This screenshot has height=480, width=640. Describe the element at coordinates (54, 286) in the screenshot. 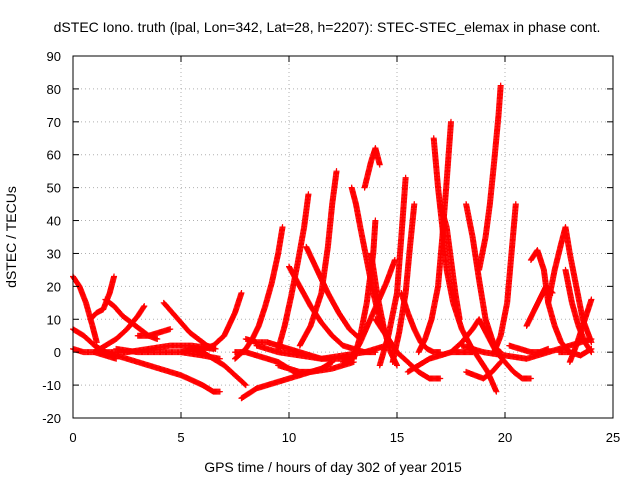

I see `y-tick-label: 20` at that location.